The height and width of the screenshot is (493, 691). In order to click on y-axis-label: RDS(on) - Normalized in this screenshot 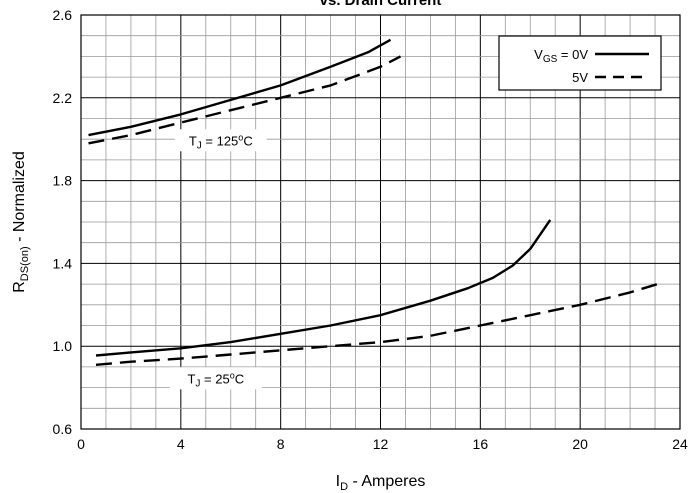, I will do `click(21, 222)`.